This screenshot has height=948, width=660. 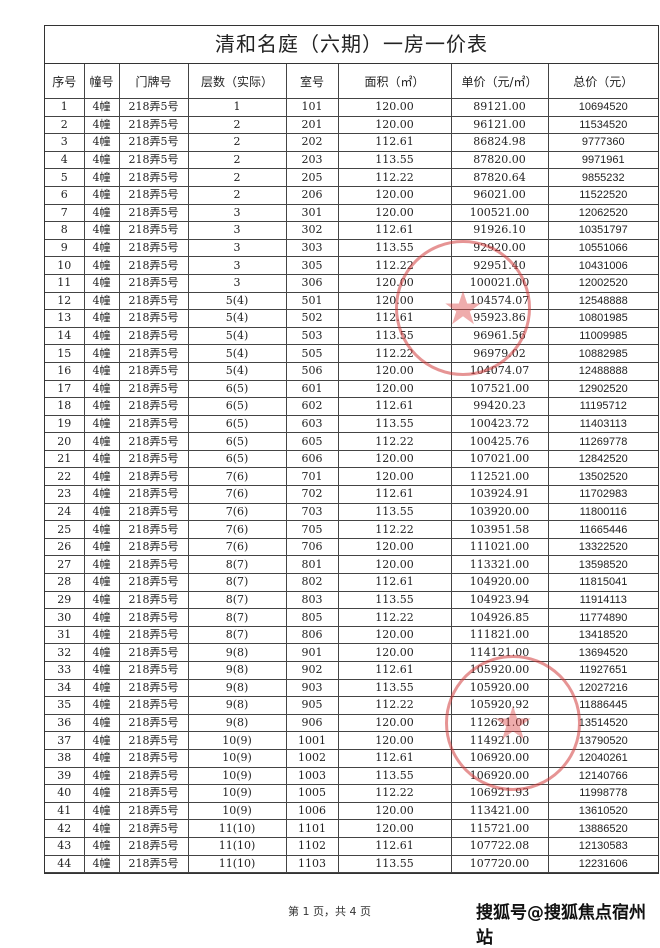 What do you see at coordinates (65, 811) in the screenshot?
I see `cell-seq: 41` at bounding box center [65, 811].